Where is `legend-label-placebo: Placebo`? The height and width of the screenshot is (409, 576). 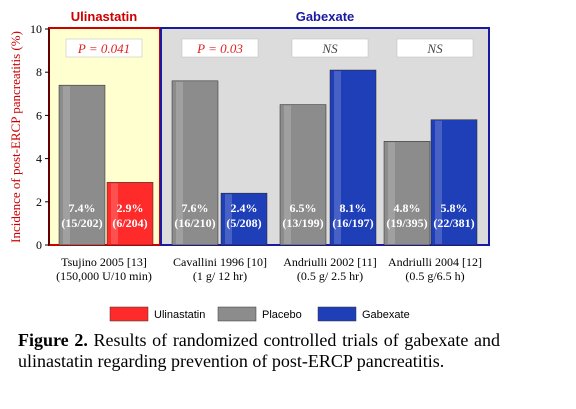
legend-label-placebo: Placebo is located at coordinates (282, 315).